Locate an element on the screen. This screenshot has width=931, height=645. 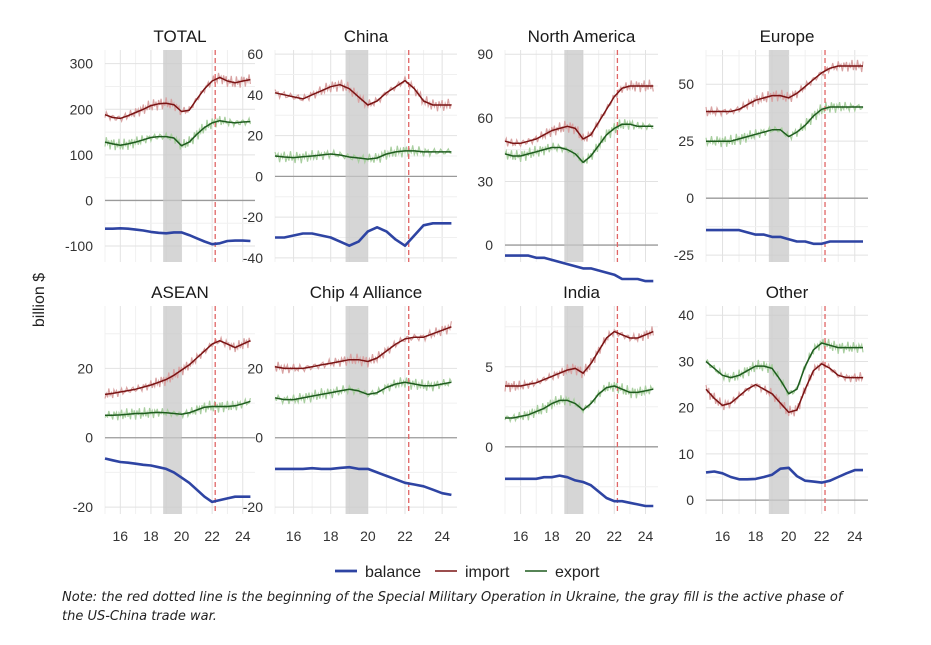
panel-north-america: 90 60 30 0 North America is located at coordinates (567, 155).